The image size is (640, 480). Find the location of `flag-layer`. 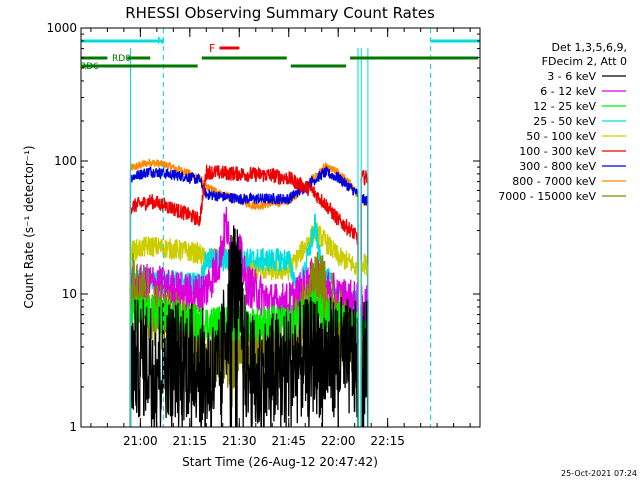

flag-layer is located at coordinates (280, 53).